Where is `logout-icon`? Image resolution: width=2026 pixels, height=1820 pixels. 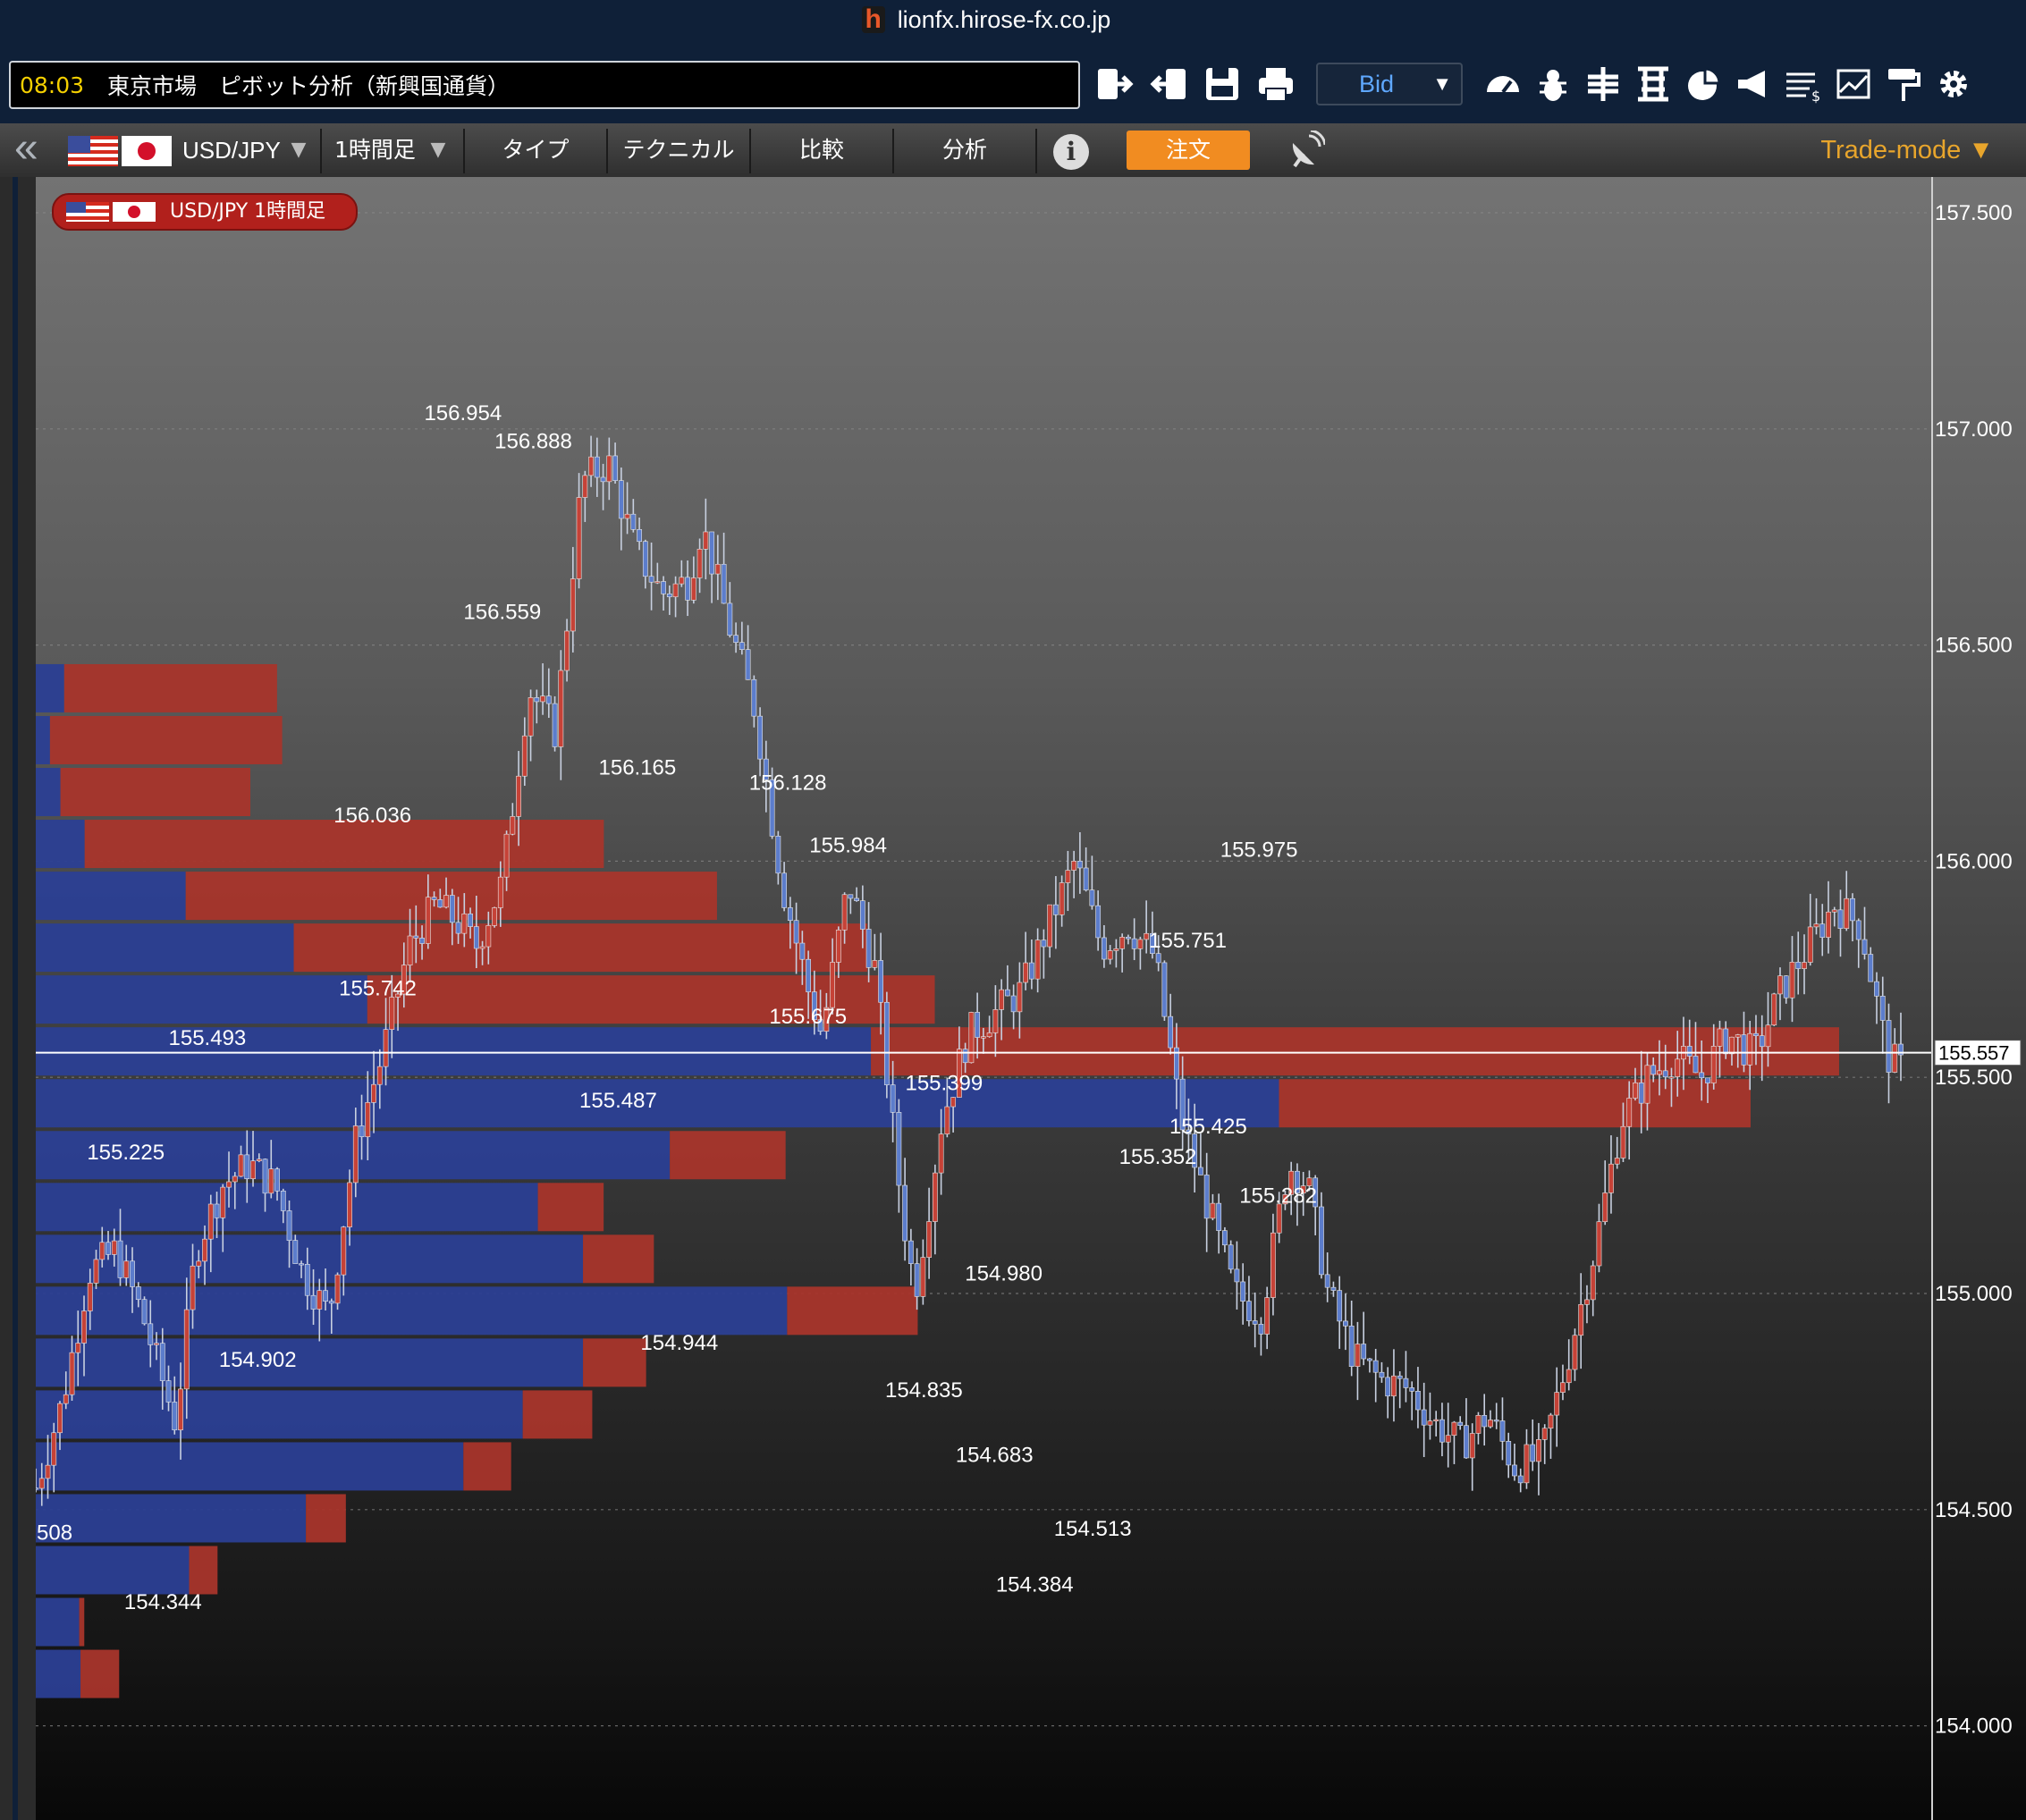
logout-icon is located at coordinates (1168, 84).